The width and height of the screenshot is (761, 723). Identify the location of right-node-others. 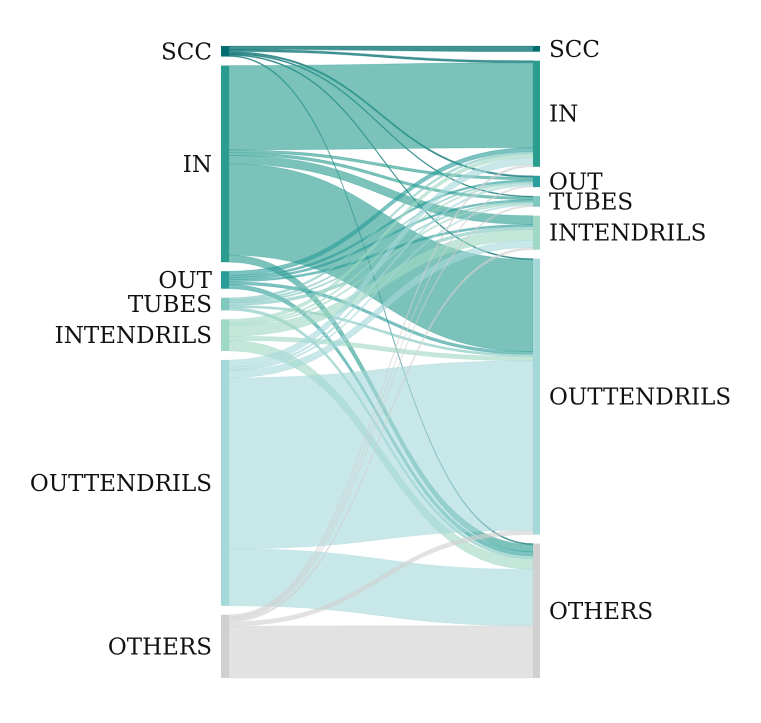
(536, 610).